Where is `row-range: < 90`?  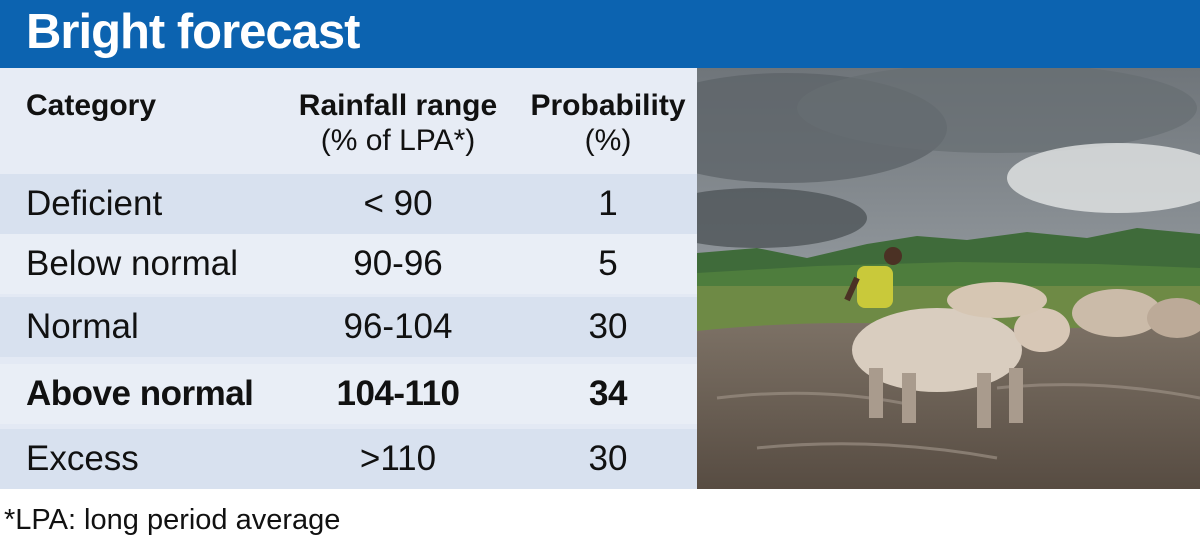 row-range: < 90 is located at coordinates (398, 203).